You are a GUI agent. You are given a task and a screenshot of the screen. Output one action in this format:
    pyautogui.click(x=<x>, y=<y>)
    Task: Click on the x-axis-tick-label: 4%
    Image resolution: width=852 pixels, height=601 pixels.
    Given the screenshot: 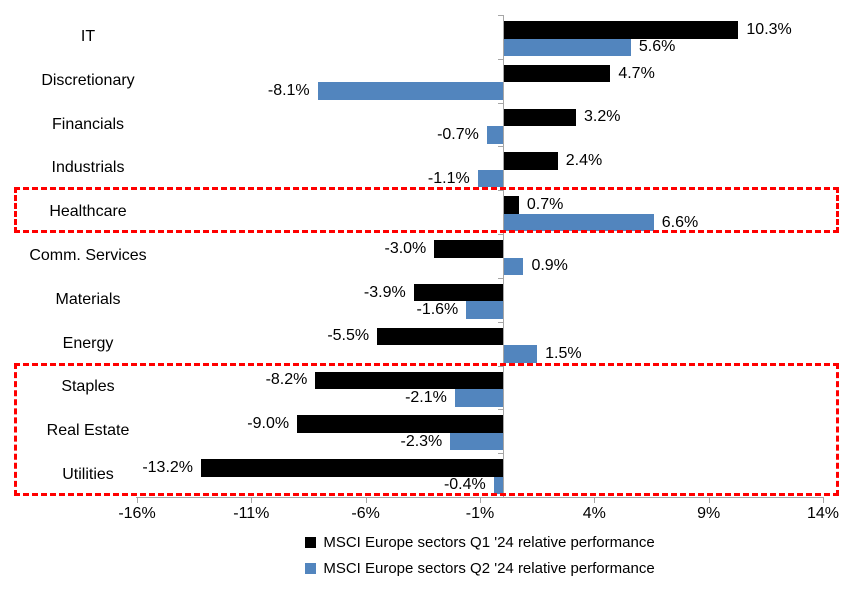 What is the action you would take?
    pyautogui.click(x=594, y=513)
    